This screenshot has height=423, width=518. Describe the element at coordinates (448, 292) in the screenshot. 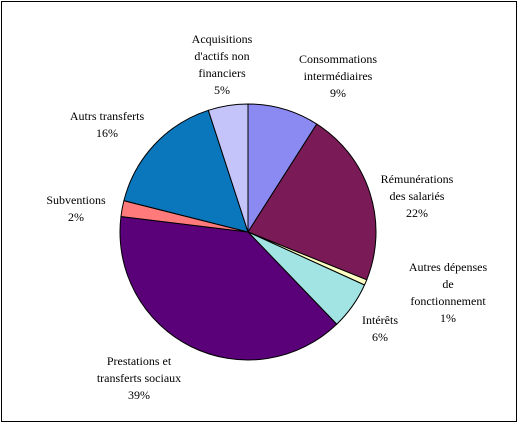

I see `slice-label-autres-depenses: Autres dépenses de fonctionnement 1%` at that location.